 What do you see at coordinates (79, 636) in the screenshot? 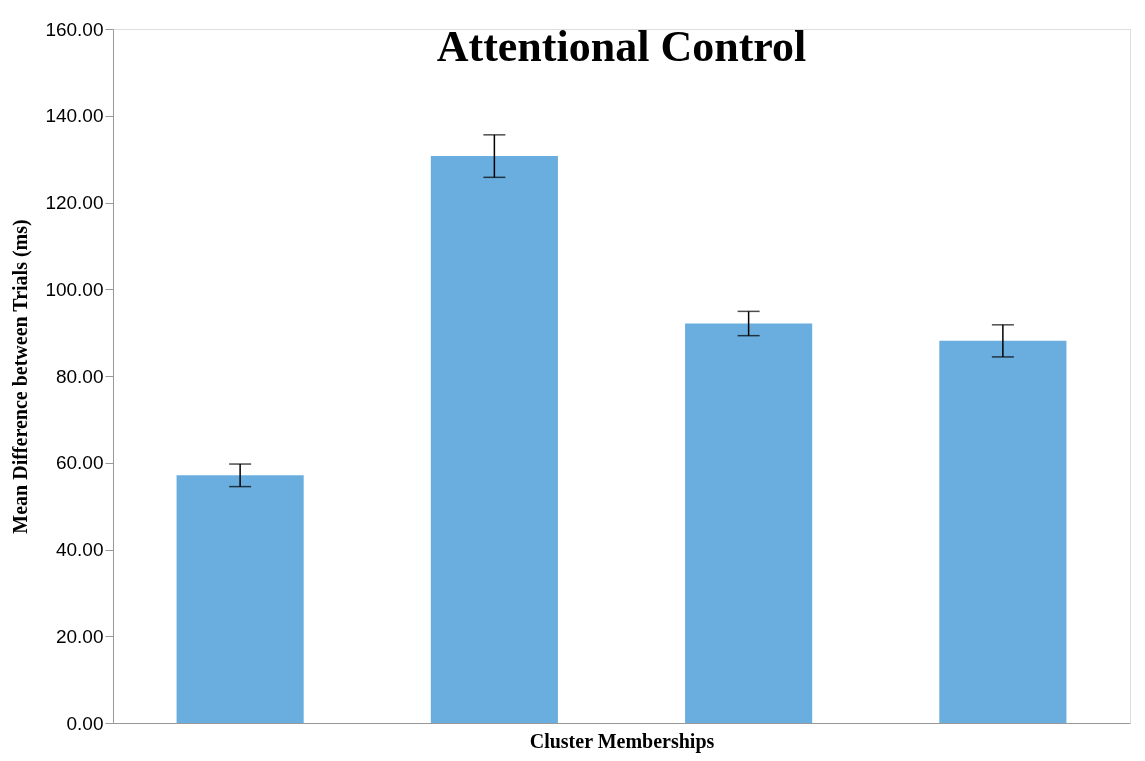
I see `y-tick-label: 20.00` at bounding box center [79, 636].